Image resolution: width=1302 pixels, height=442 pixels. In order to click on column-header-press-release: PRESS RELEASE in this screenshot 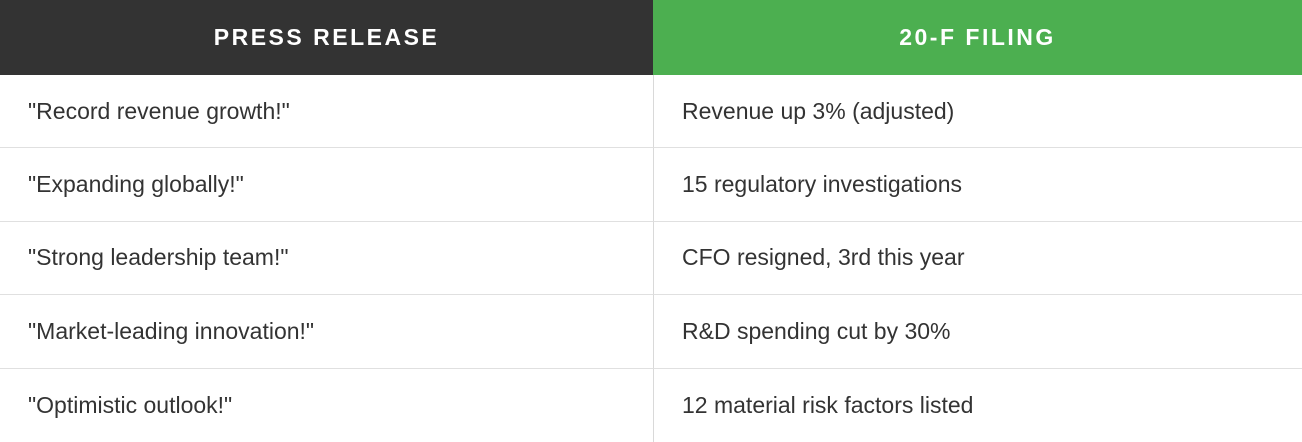, I will do `click(326, 37)`.